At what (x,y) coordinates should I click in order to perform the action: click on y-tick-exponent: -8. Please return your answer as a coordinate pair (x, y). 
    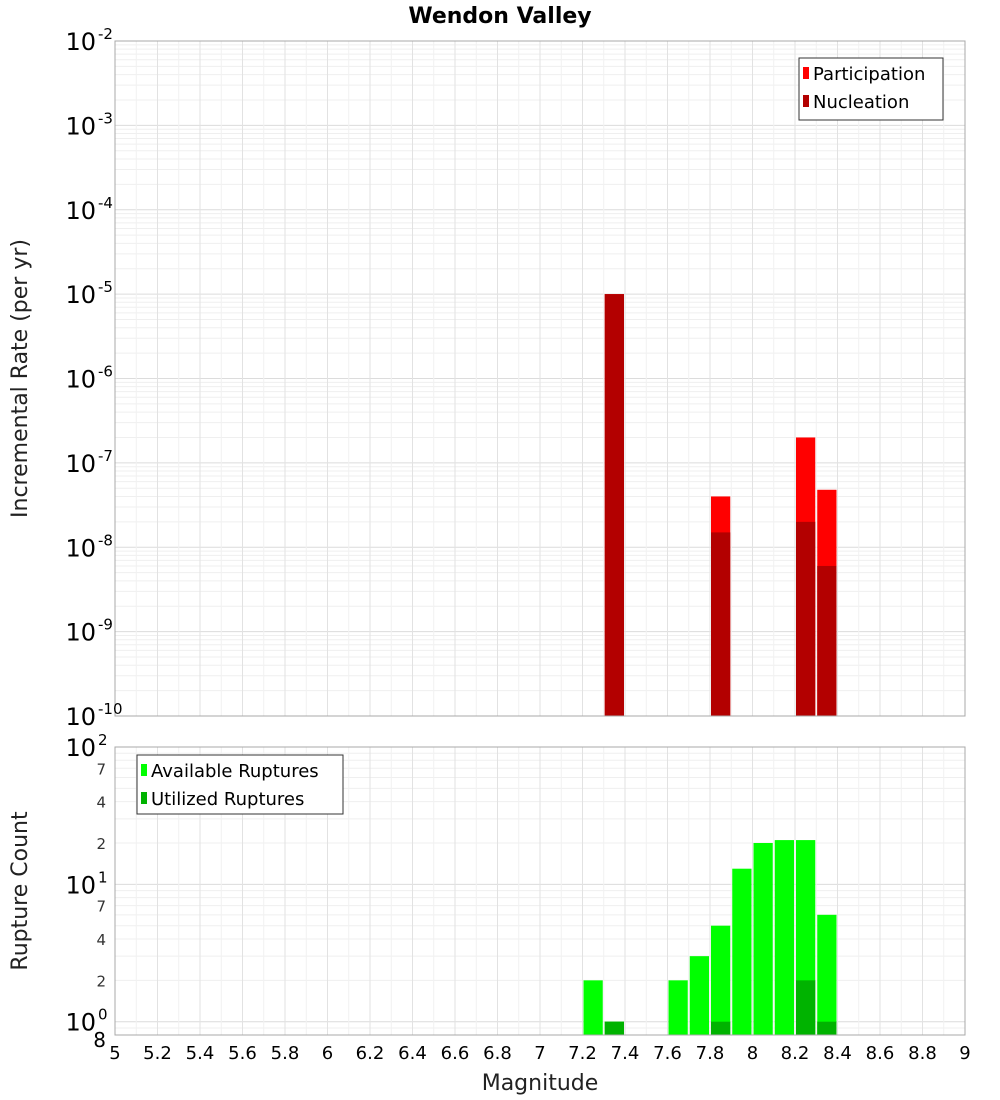
    Looking at the image, I should click on (105, 540).